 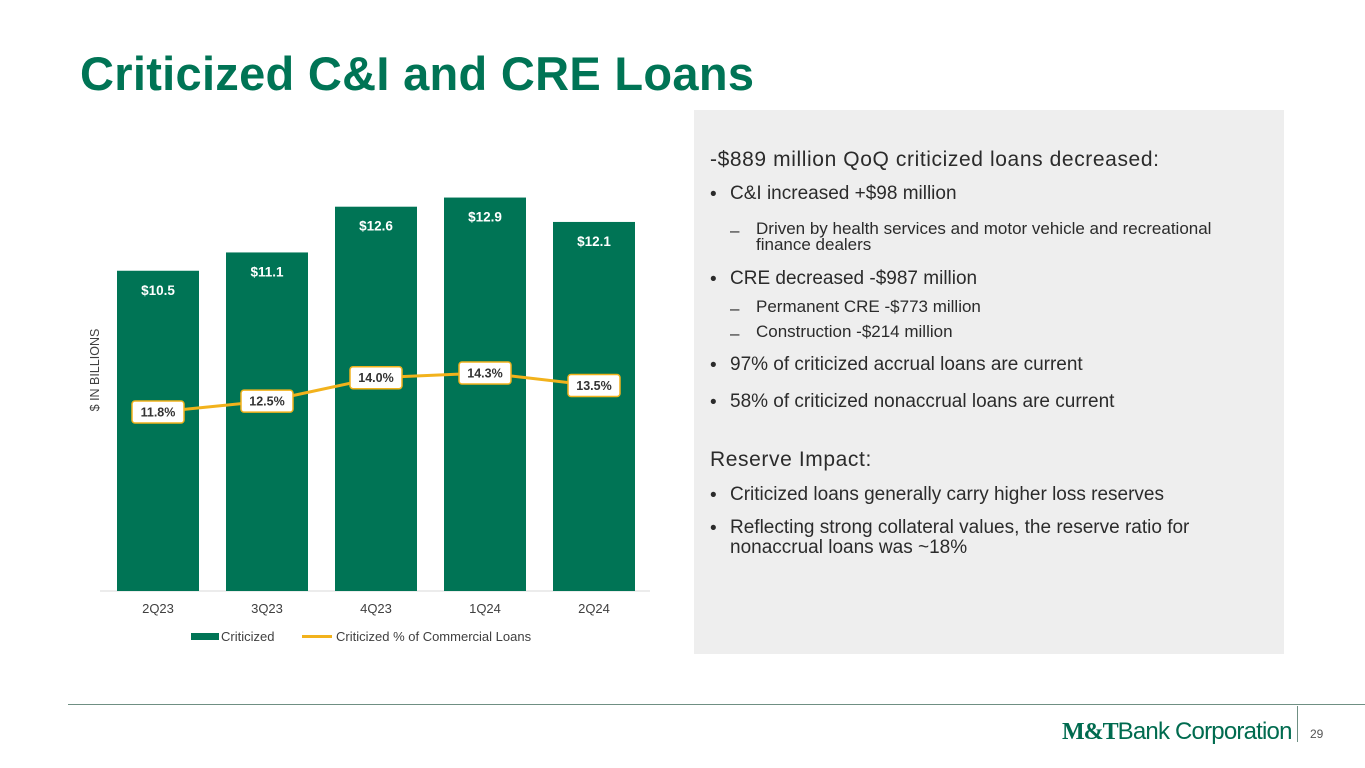 I want to click on line-label-2q24: 13.5%, so click(x=593, y=386).